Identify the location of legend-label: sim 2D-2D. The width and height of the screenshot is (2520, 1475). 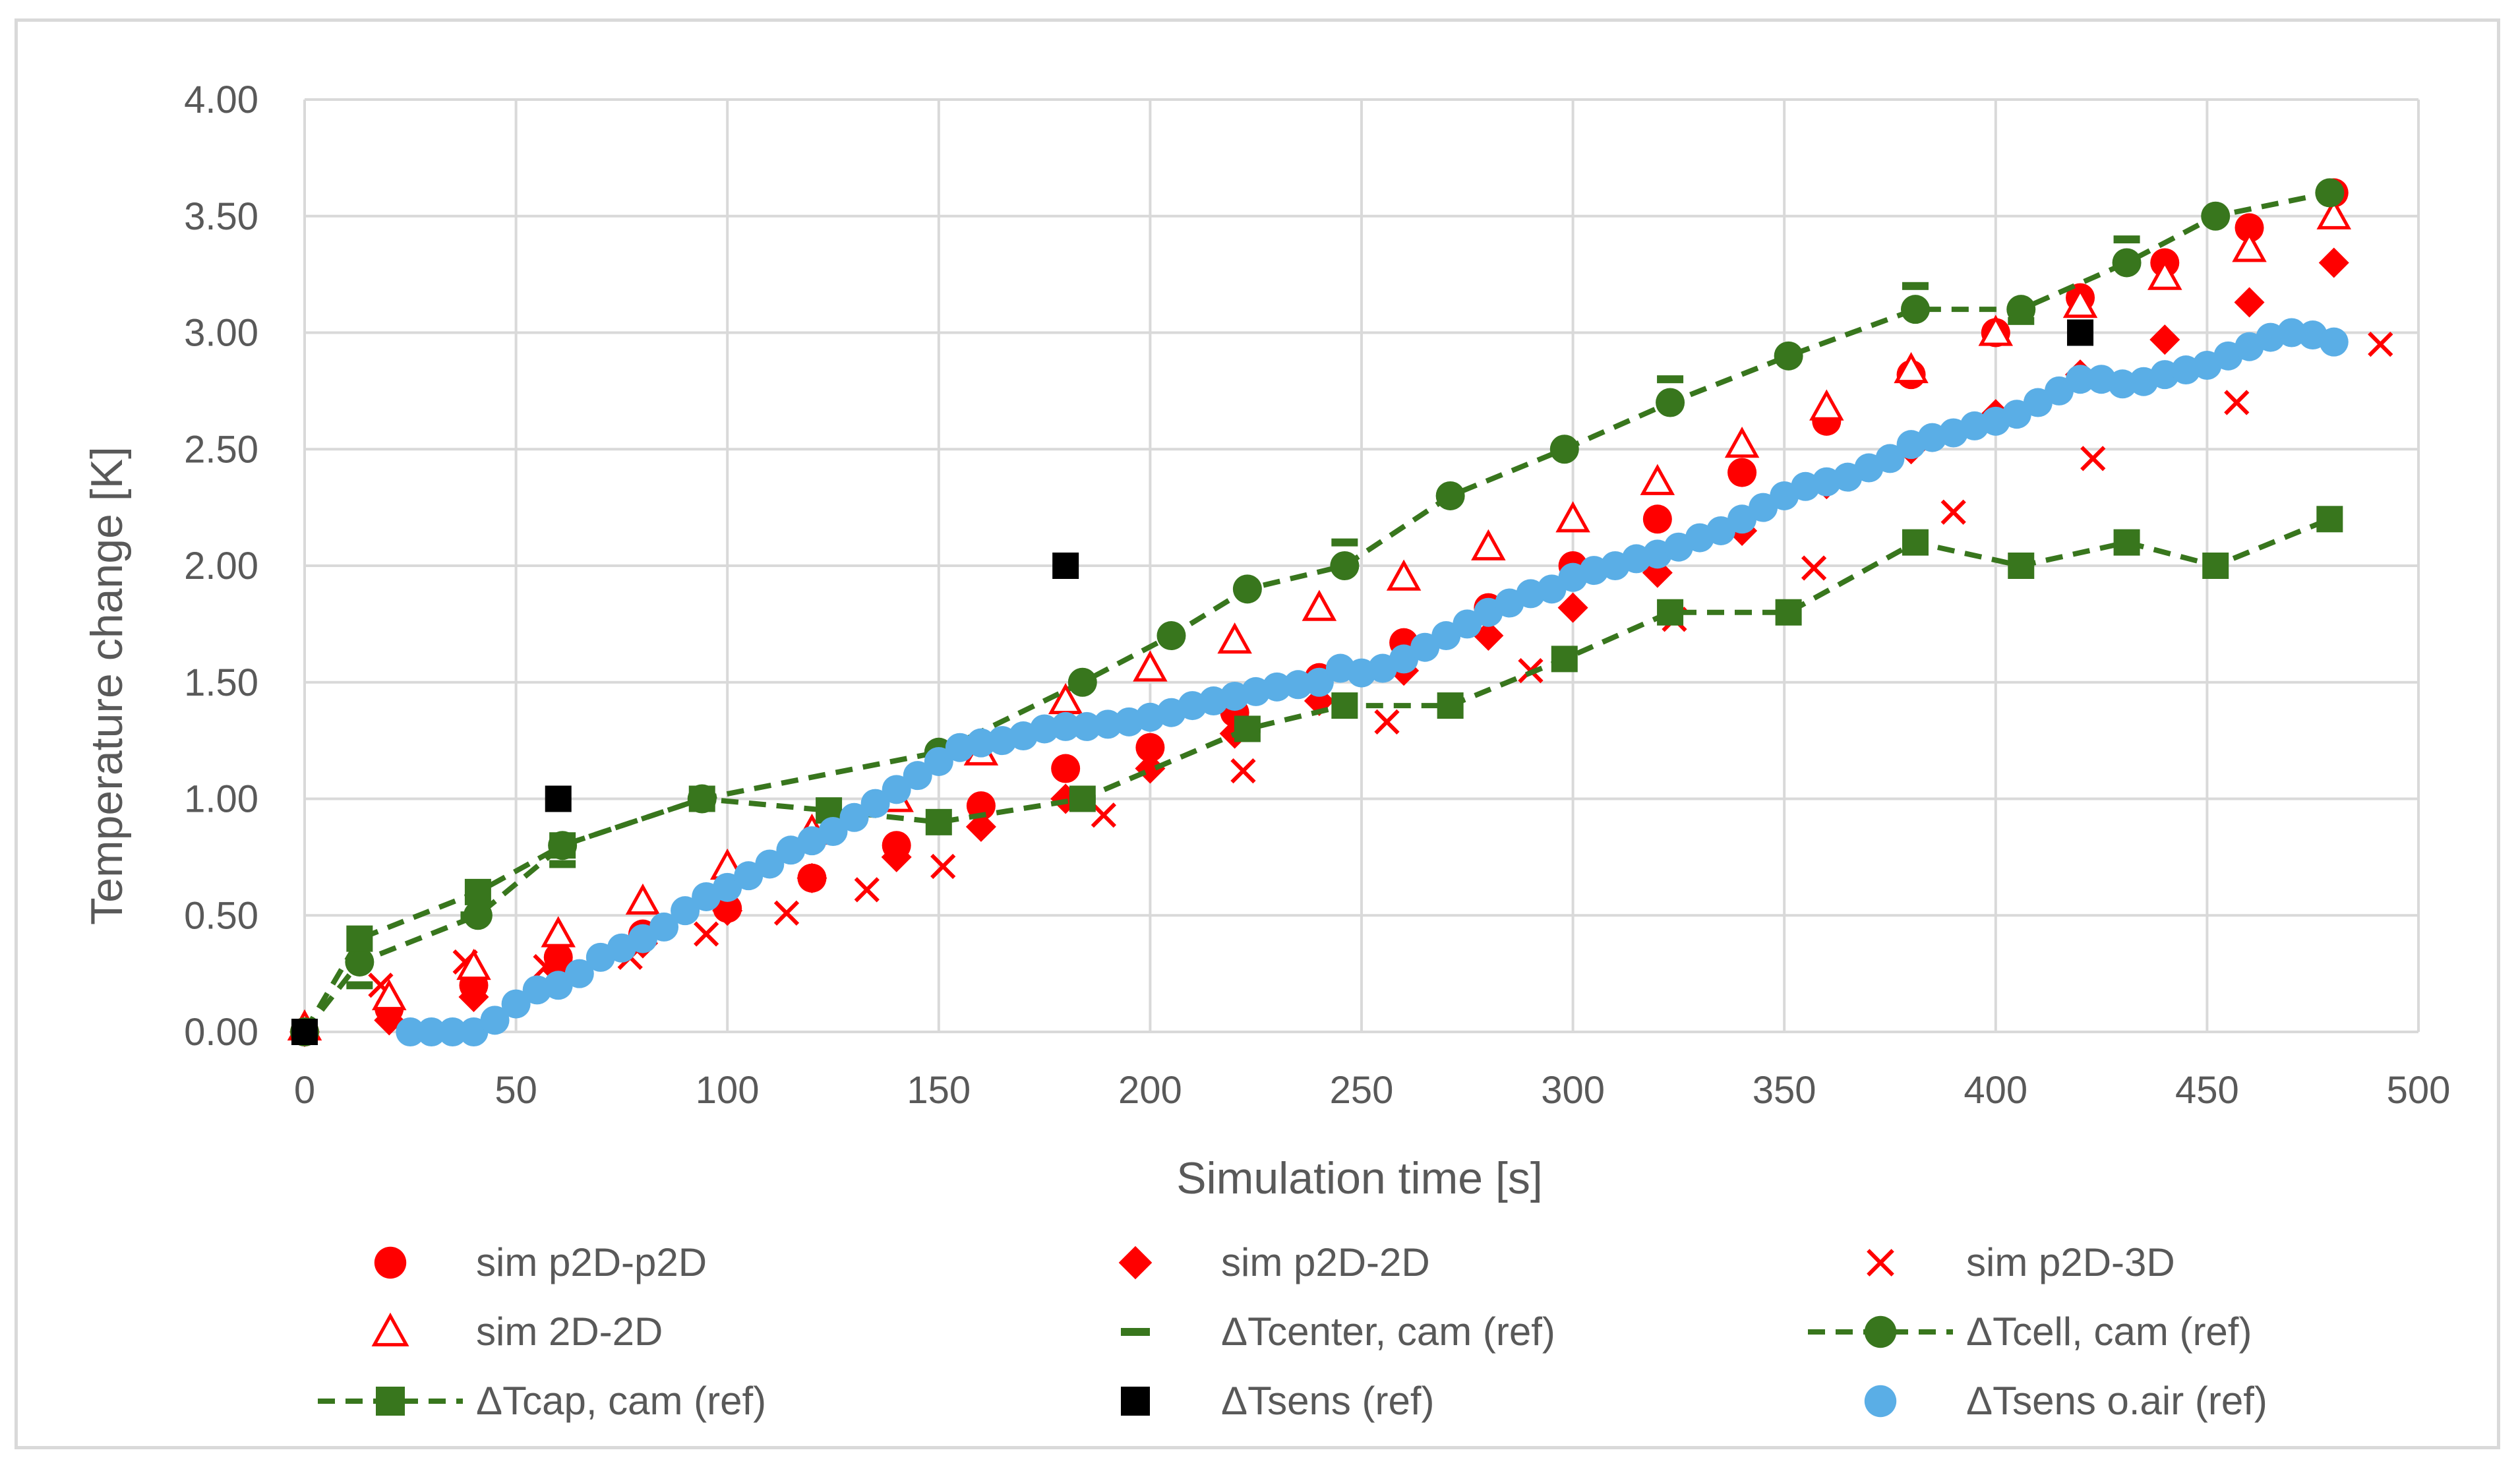
(569, 1331).